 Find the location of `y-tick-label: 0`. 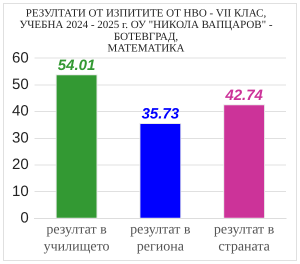

y-tick-label: 0 is located at coordinates (24, 218).